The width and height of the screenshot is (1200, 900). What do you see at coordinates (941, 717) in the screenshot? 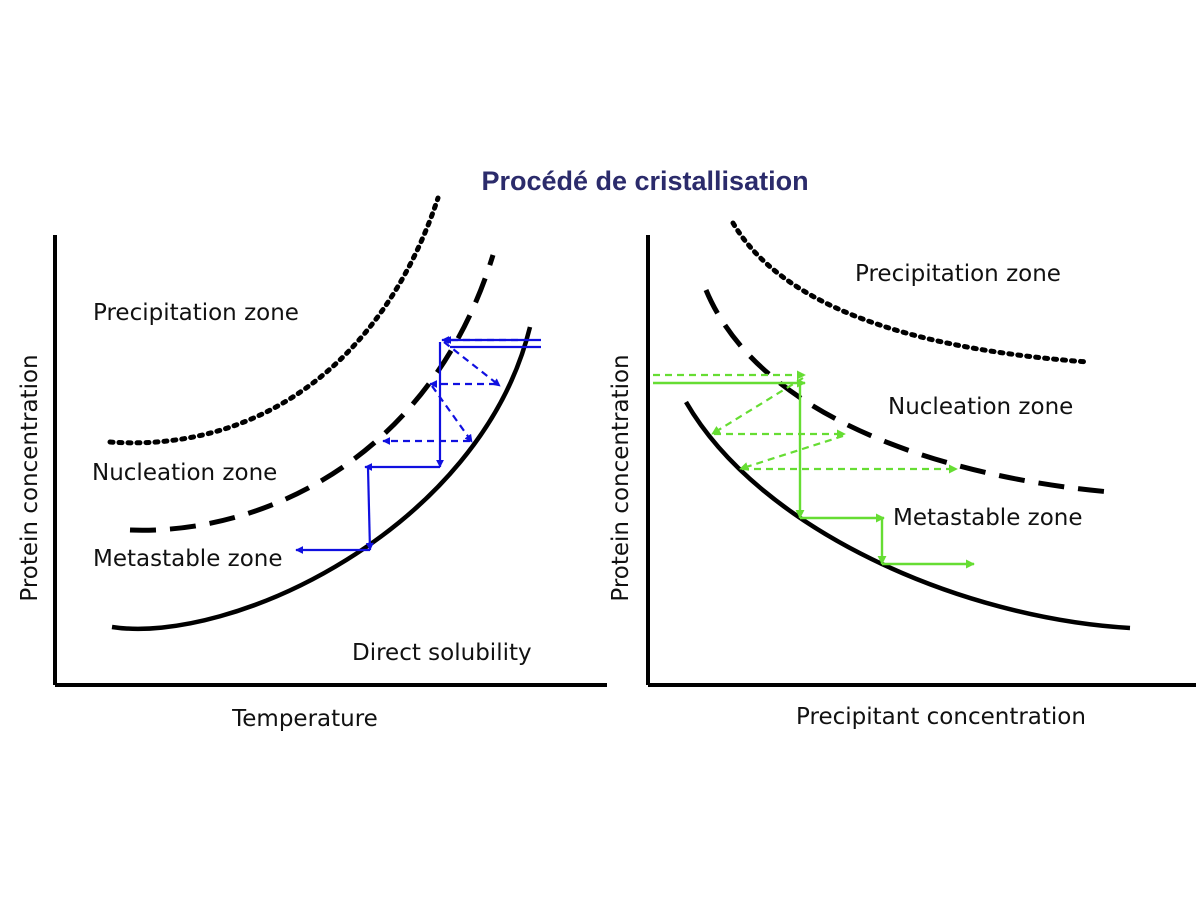
I see `right-x-axis-label: Precipitant concentration` at bounding box center [941, 717].